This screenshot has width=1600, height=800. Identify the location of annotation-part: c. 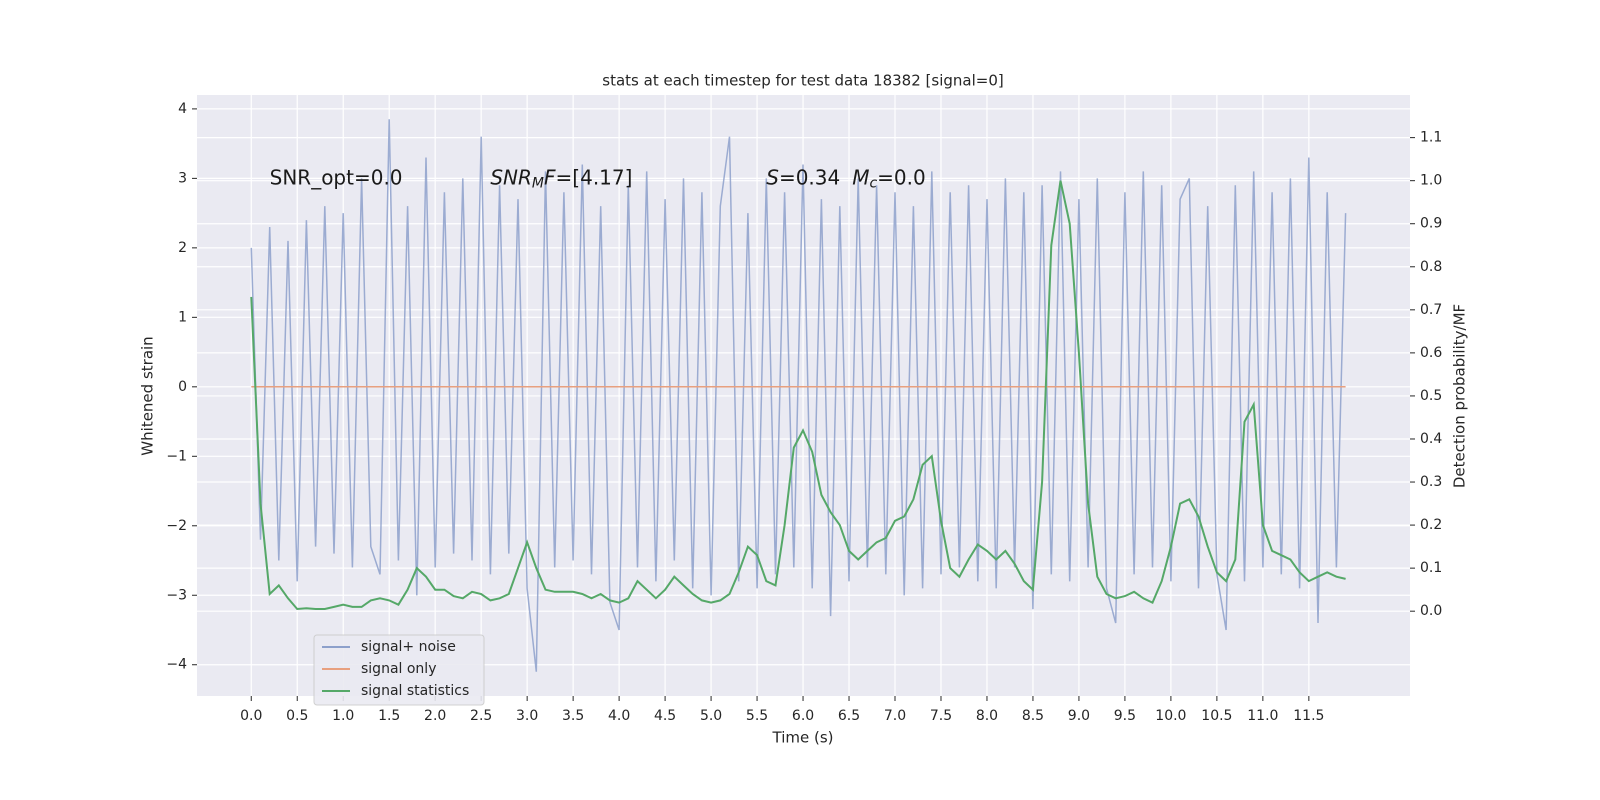
(873, 183).